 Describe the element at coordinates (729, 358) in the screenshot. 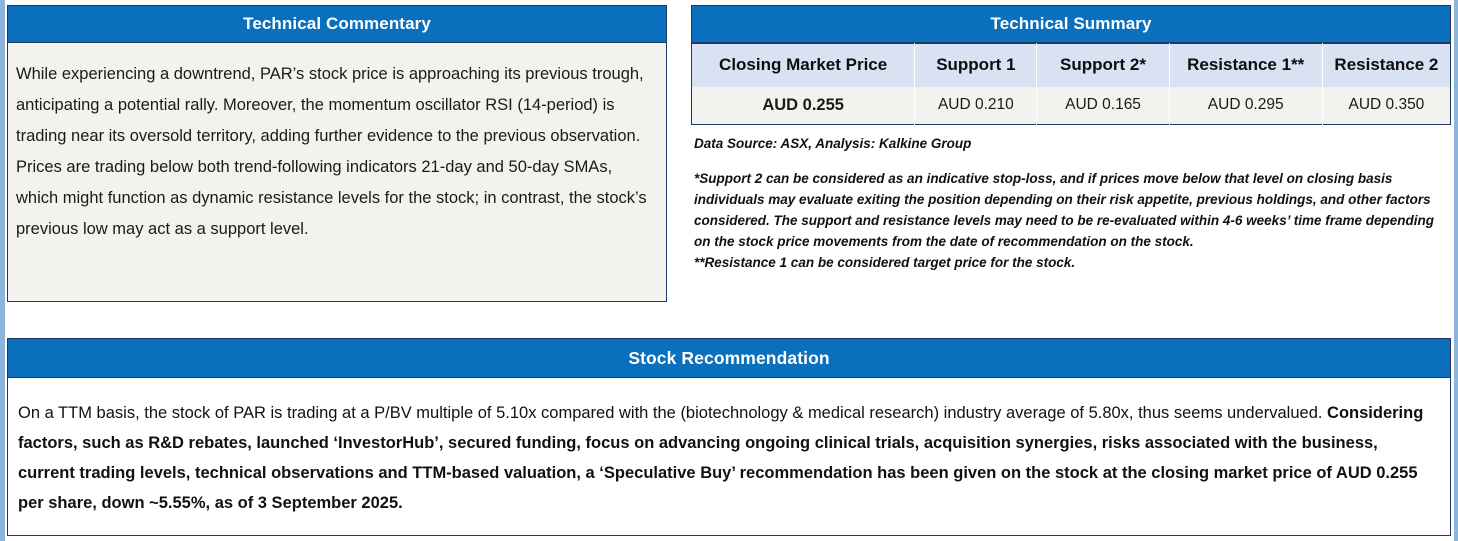

I see `stock-recommendation-title: Stock Recommendation` at that location.